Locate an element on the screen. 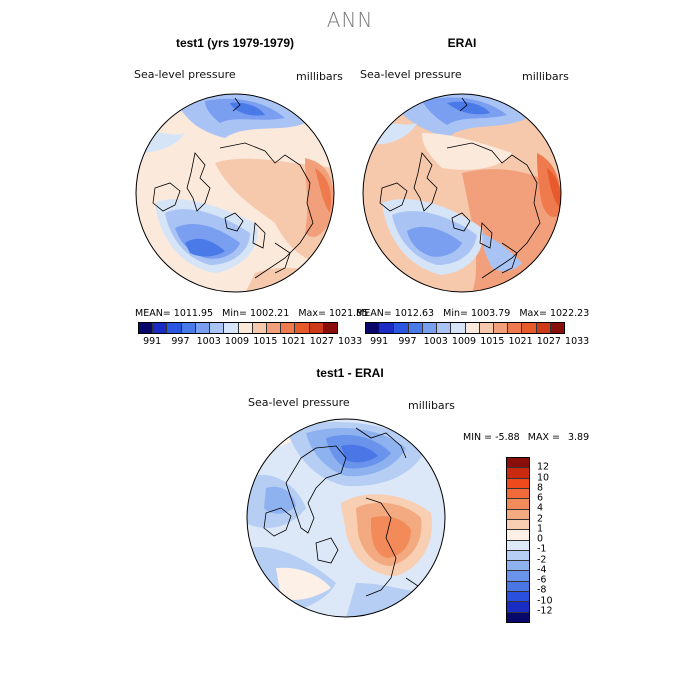 This screenshot has height=700, width=700. stats-row-diff: MIN = -5.88 MAX = 3.89 is located at coordinates (526, 437).